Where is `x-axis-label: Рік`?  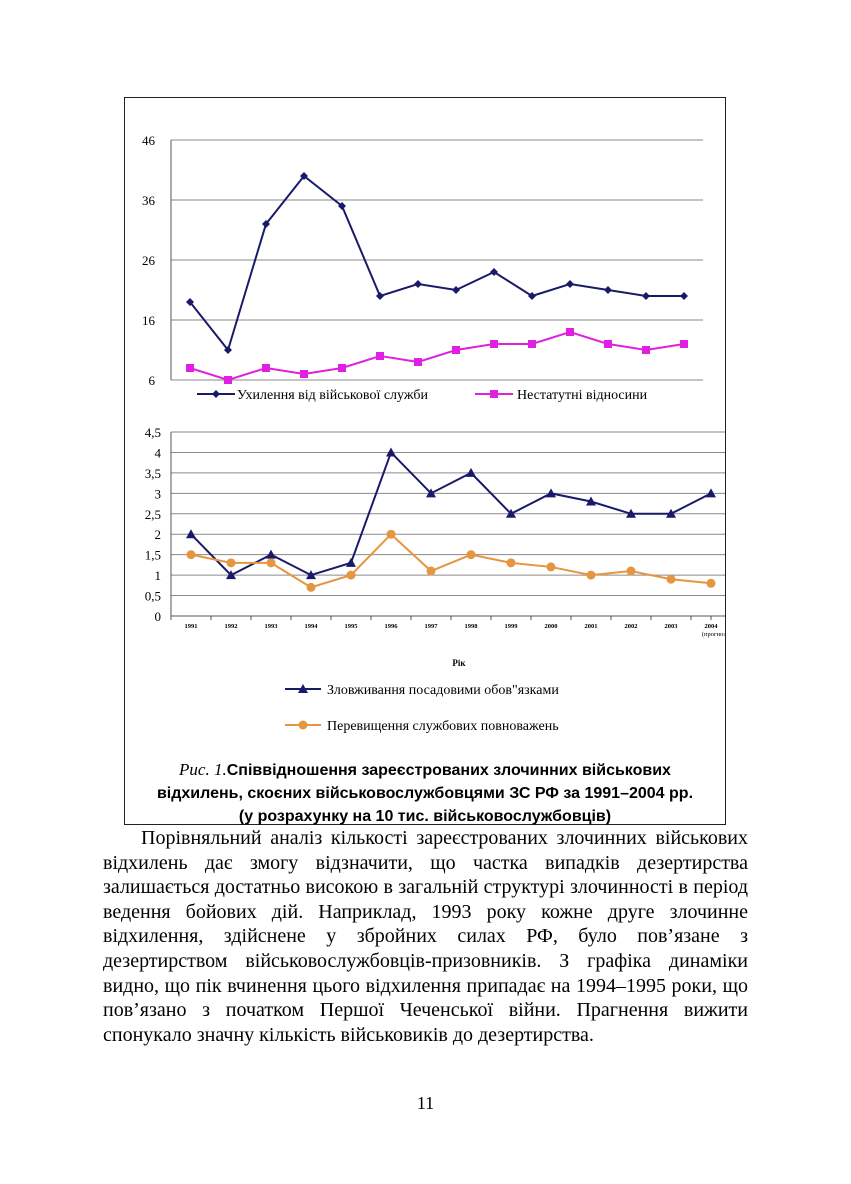 x-axis-label: Рік is located at coordinates (459, 663).